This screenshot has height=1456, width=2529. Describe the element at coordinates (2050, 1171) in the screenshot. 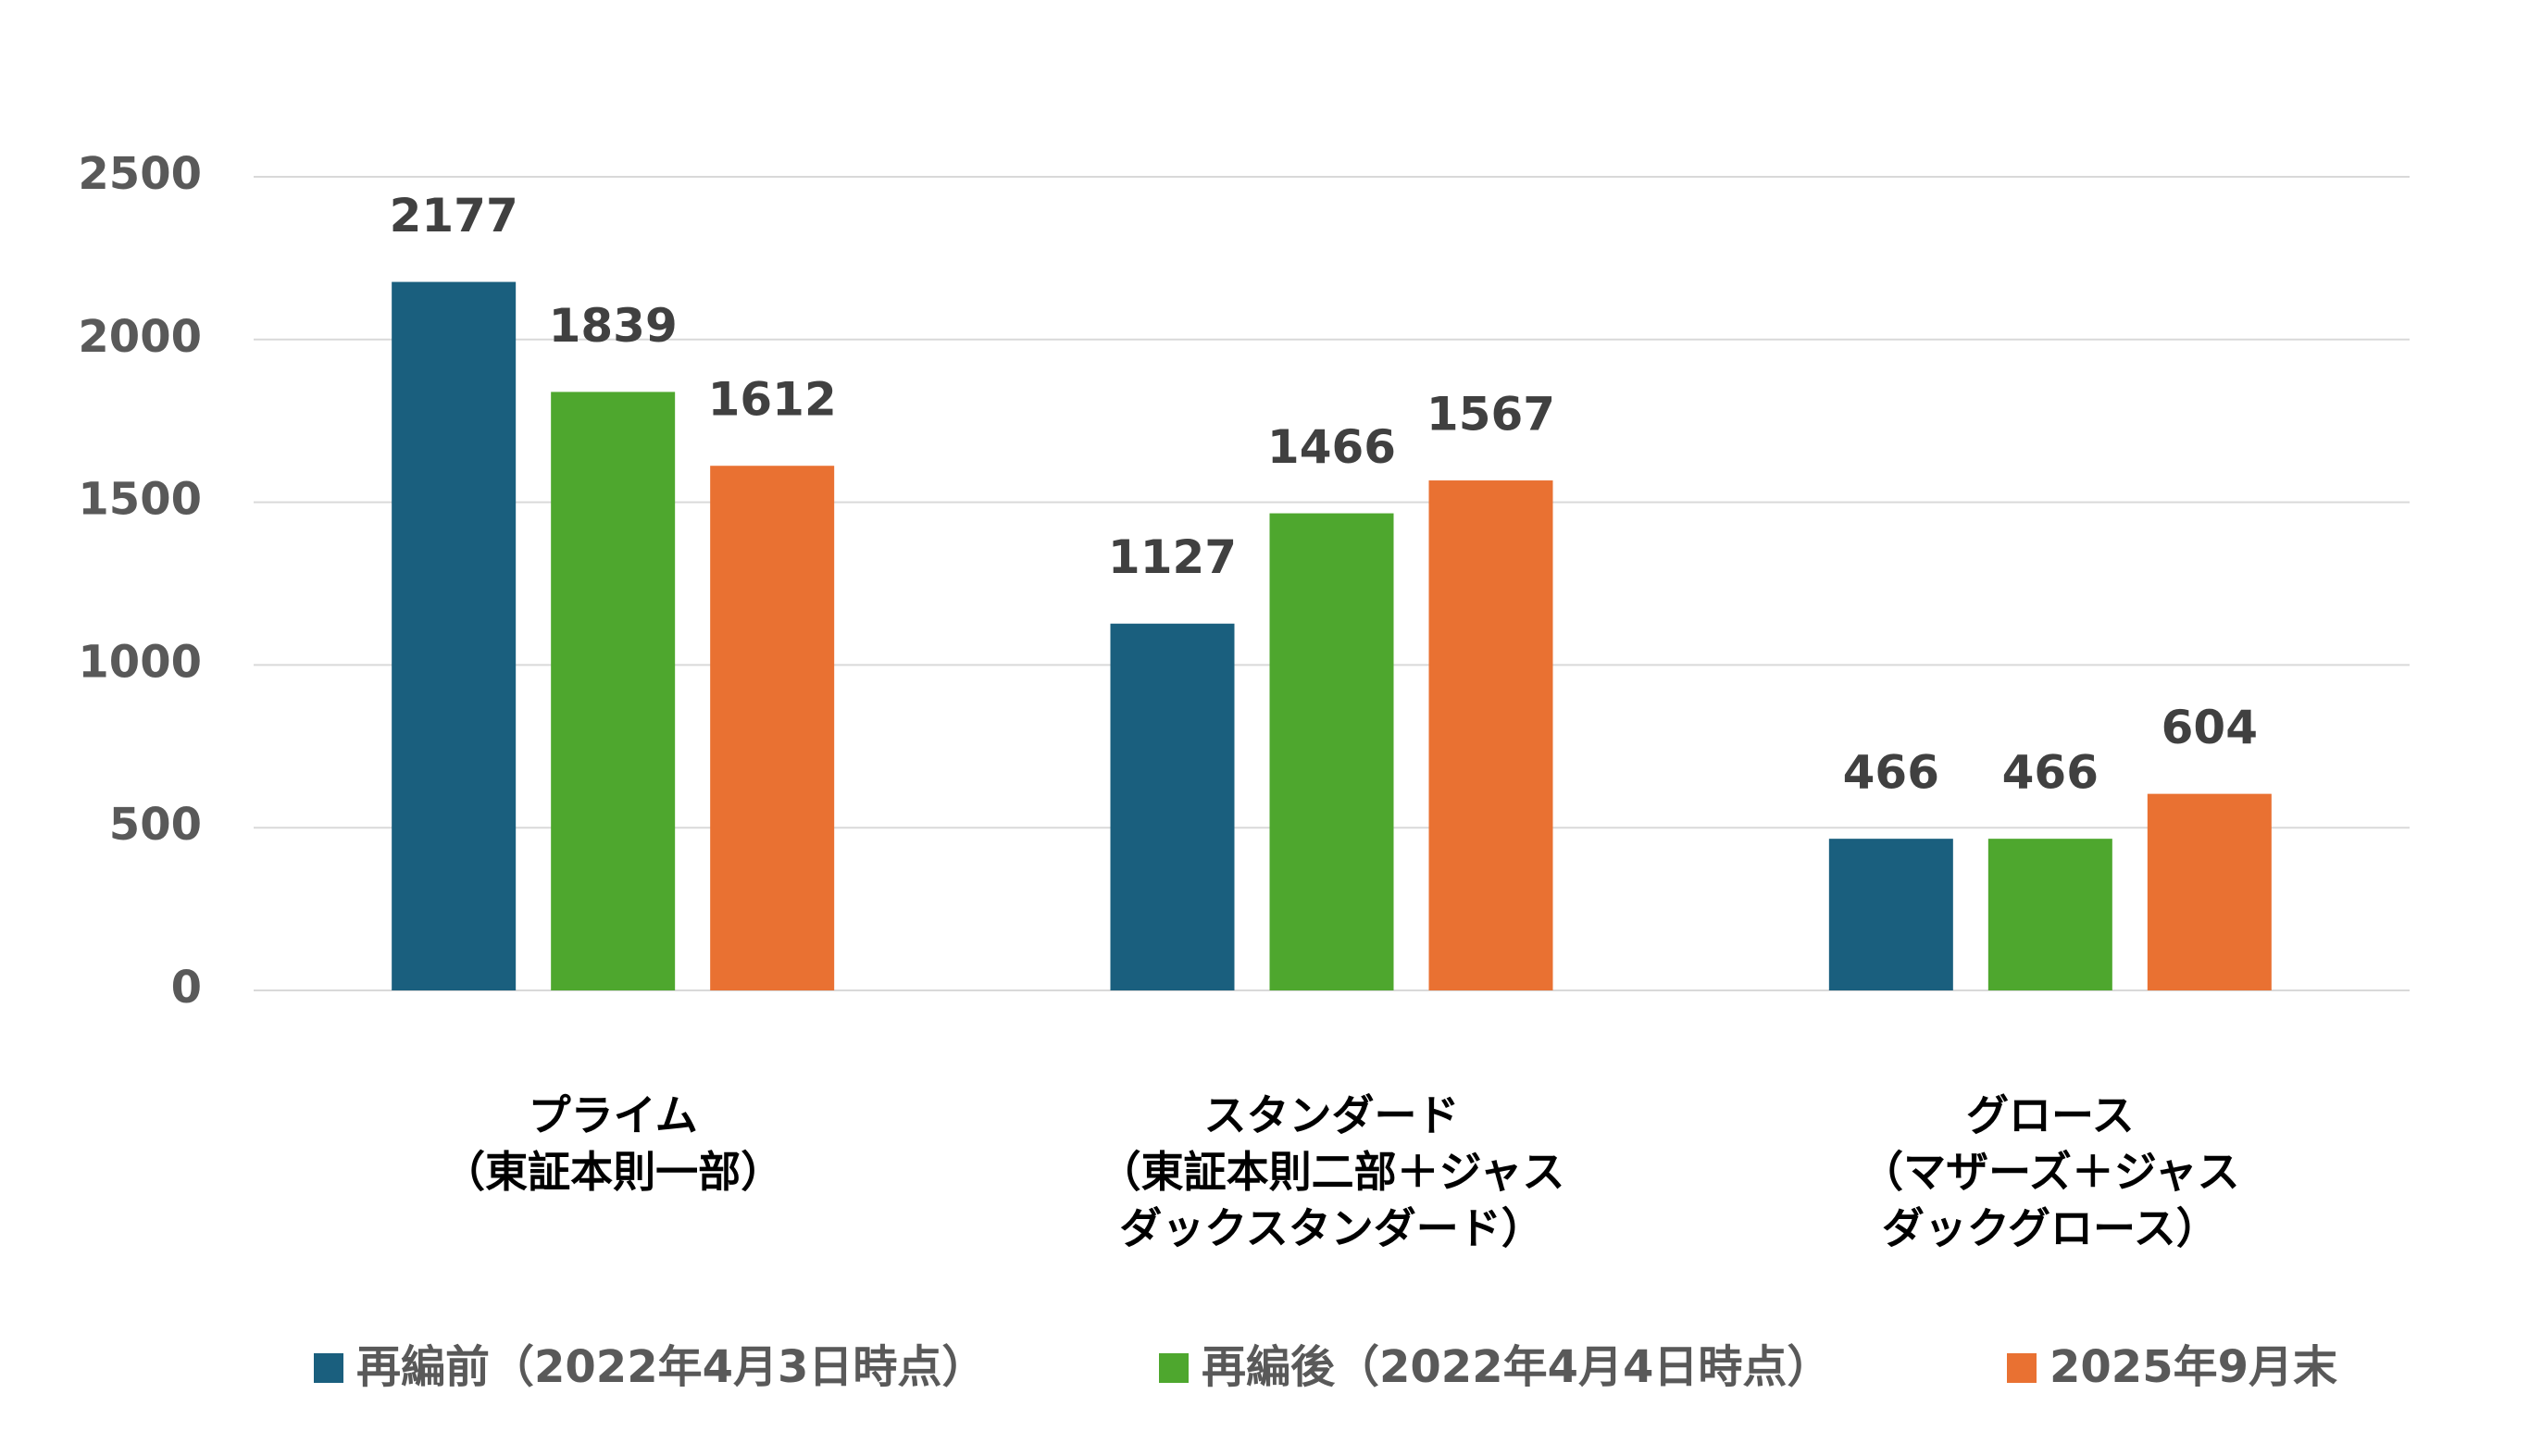

I see `x-tick-label: グロース（マザーズ＋ジャスダックグロース）` at that location.